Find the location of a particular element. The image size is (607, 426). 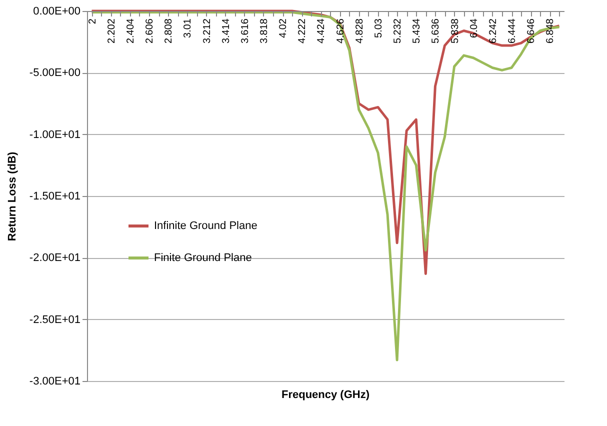

x-tick-label: 4.222 is located at coordinates (302, 31).